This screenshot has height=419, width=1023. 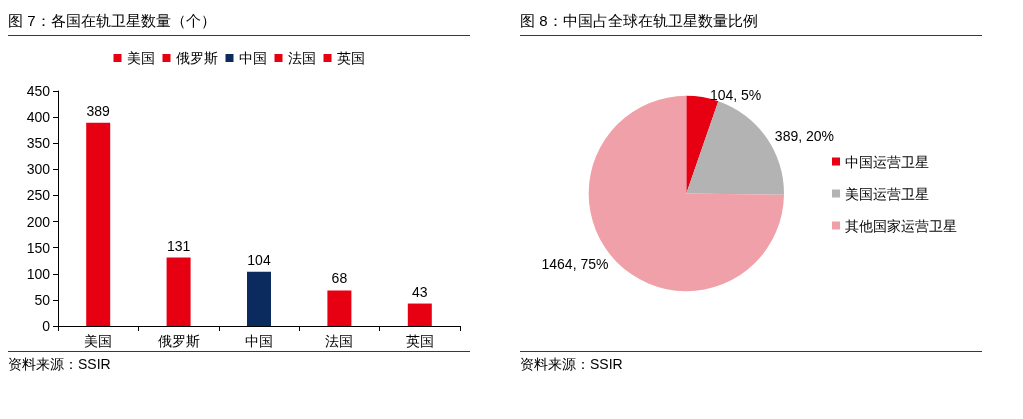 What do you see at coordinates (196, 58) in the screenshot?
I see `legend-label: 俄罗斯` at bounding box center [196, 58].